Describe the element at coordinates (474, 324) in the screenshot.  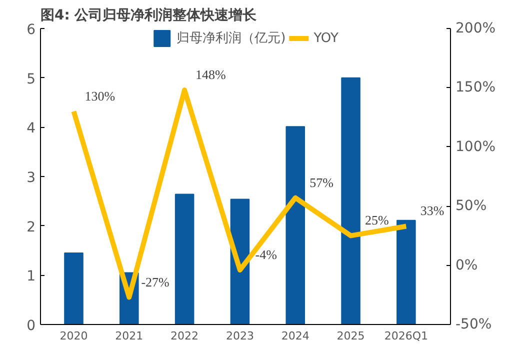
I see `y2-tick-label: -50%` at that location.